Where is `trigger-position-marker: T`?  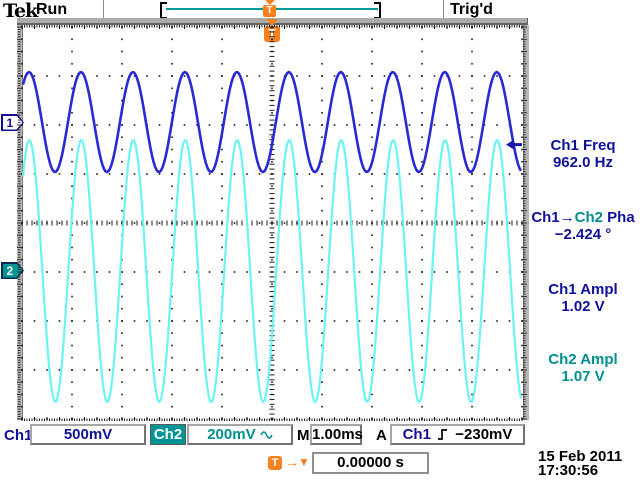 trigger-position-marker: T is located at coordinates (272, 30).